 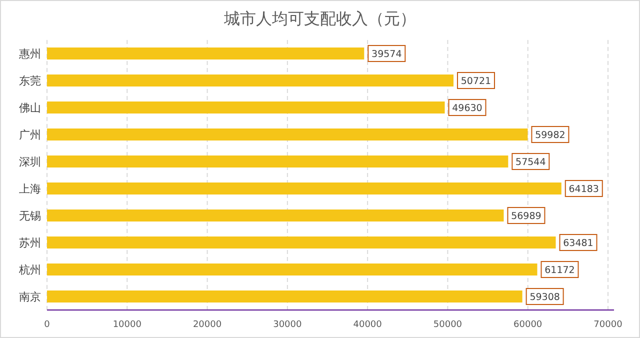 I want to click on x-tick-label: 40000, so click(x=367, y=325).